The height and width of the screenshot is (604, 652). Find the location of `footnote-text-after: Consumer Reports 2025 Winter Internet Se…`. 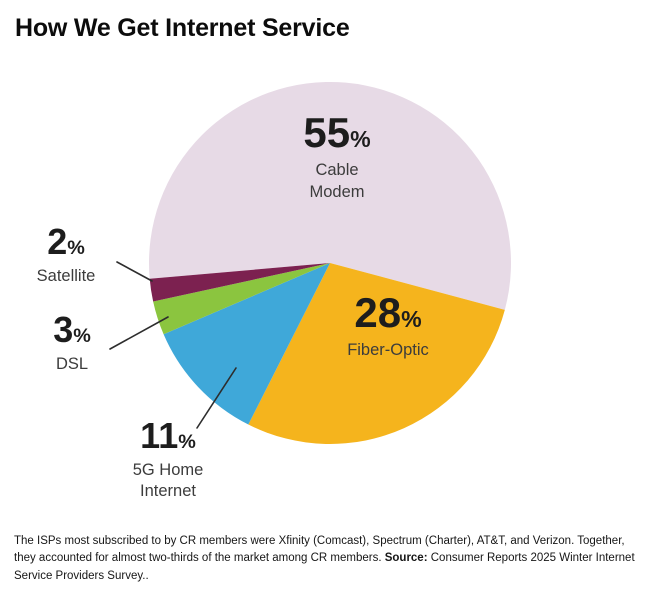

footnote-text-after: Consumer Reports 2025 Winter Internet Se… is located at coordinates (324, 567).